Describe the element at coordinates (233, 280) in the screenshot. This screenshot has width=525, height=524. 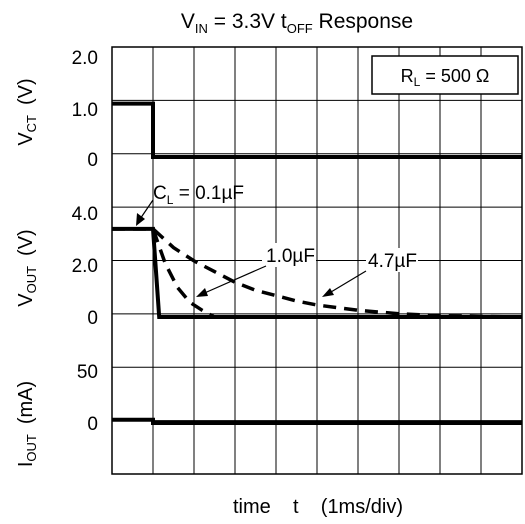
I see `arrow-1-0uf` at that location.